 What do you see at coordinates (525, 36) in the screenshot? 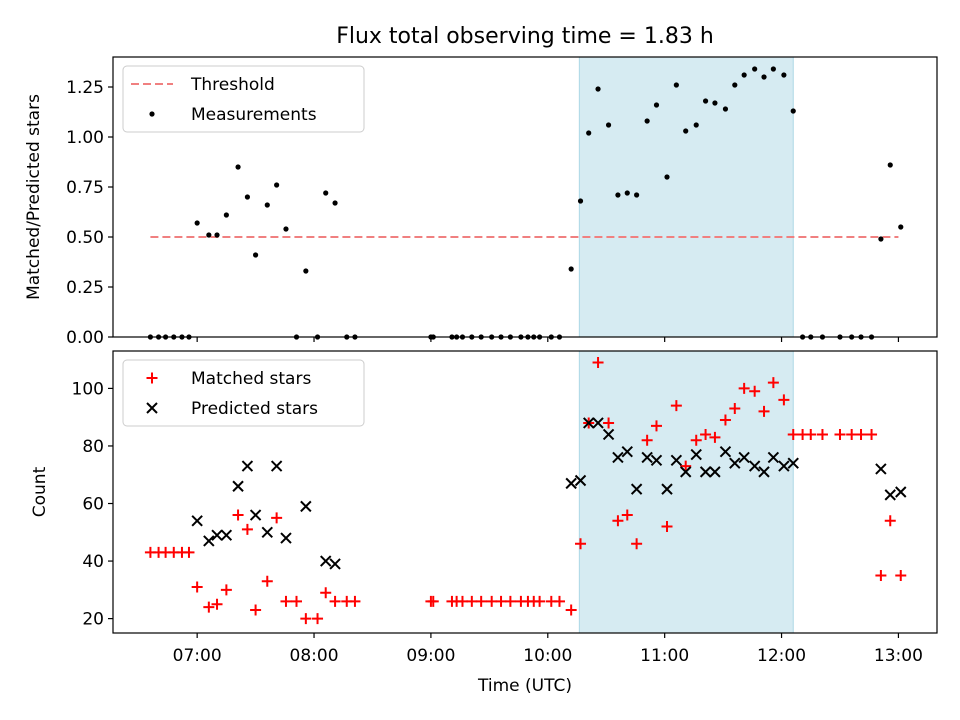
I see `chart-title: Flux total observing time = 1.83 h` at bounding box center [525, 36].